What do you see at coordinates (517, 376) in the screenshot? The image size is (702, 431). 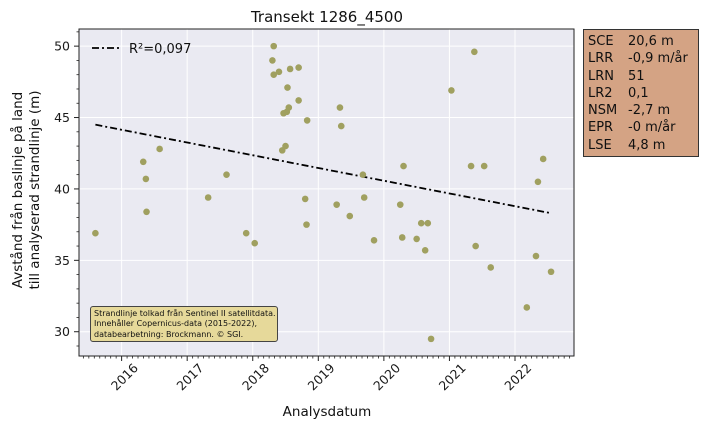 I see `x-tick-label: 2022` at bounding box center [517, 376].